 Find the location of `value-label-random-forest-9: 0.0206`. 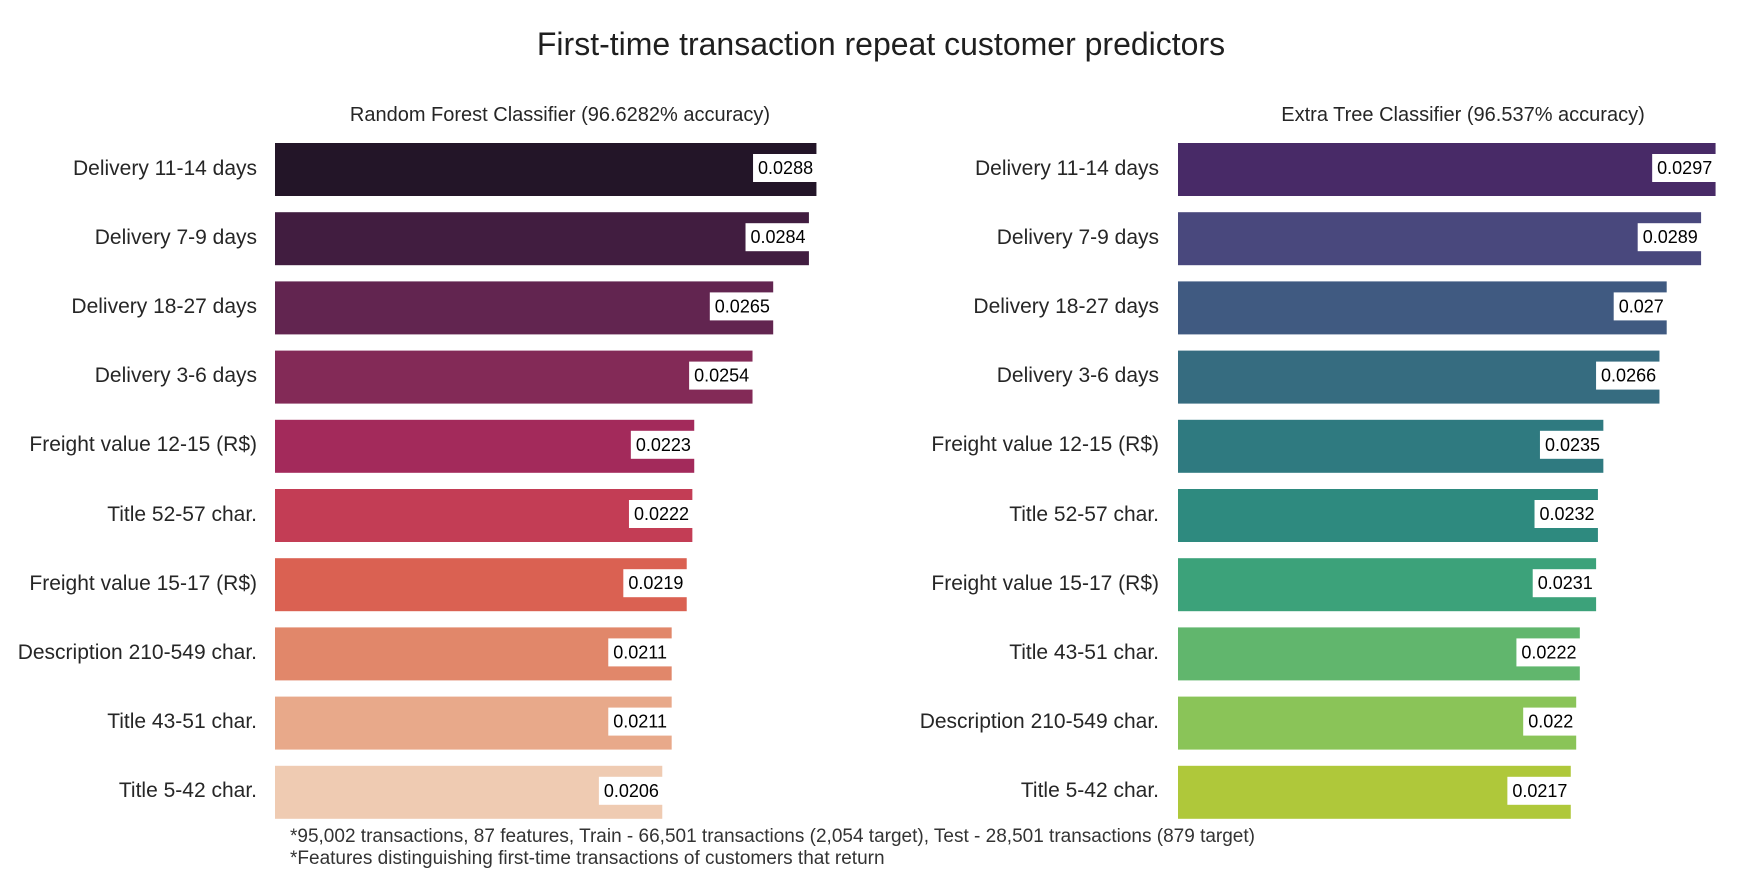

value-label-random-forest-9: 0.0206 is located at coordinates (631, 791).